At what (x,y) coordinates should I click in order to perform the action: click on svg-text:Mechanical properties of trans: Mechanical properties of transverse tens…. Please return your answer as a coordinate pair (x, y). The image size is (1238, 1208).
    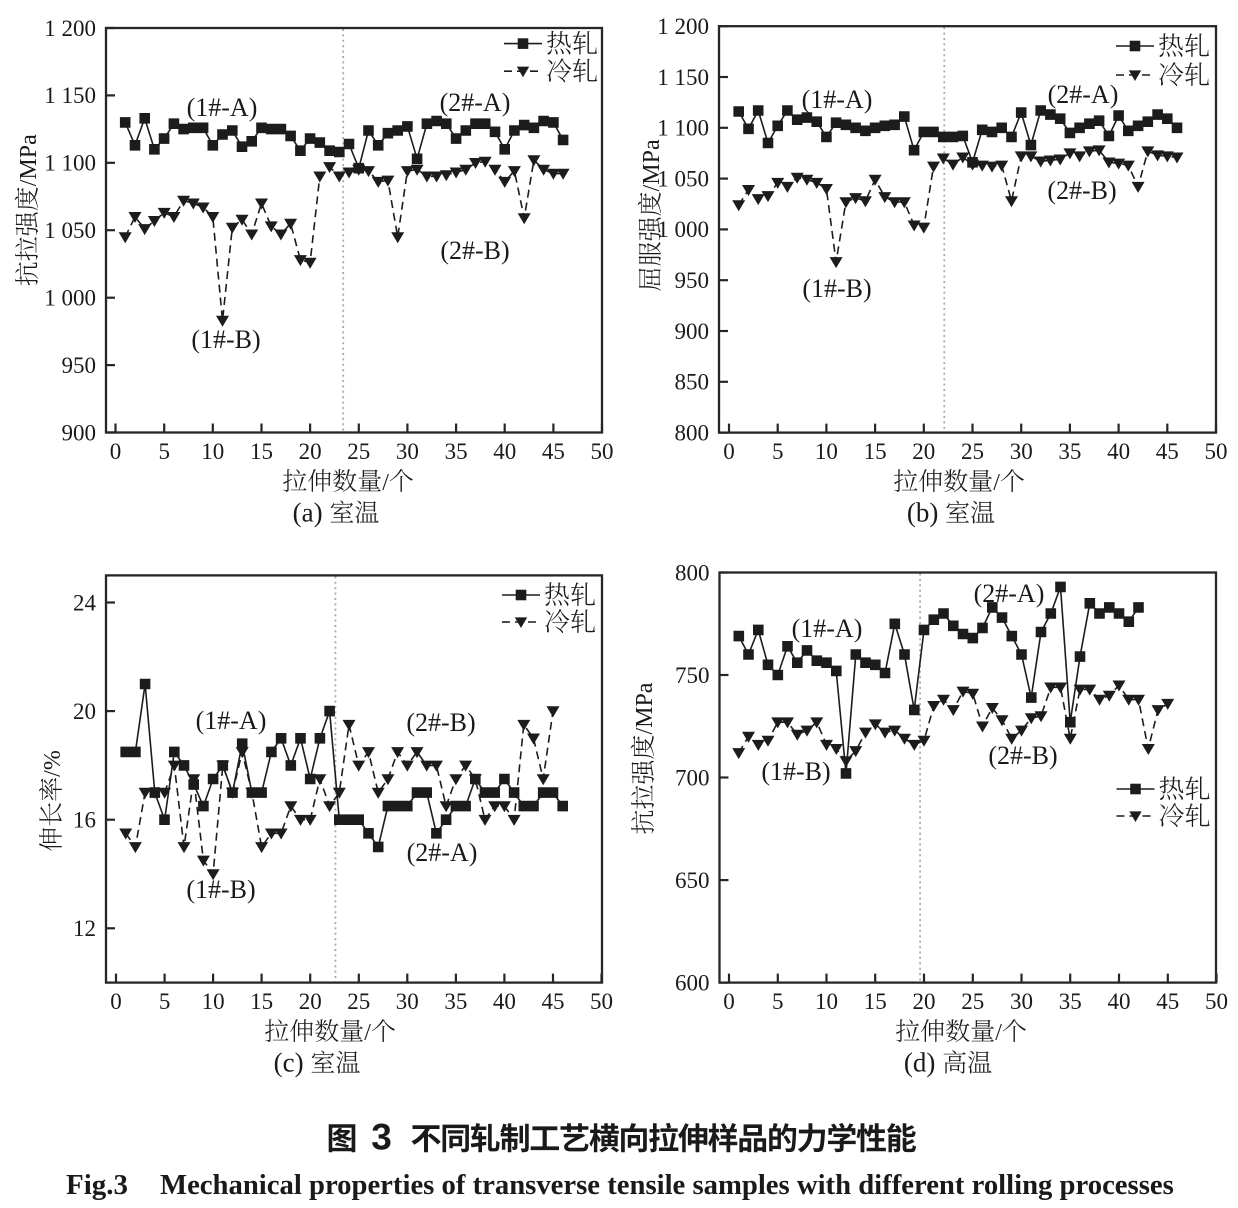
    Looking at the image, I should click on (667, 1185).